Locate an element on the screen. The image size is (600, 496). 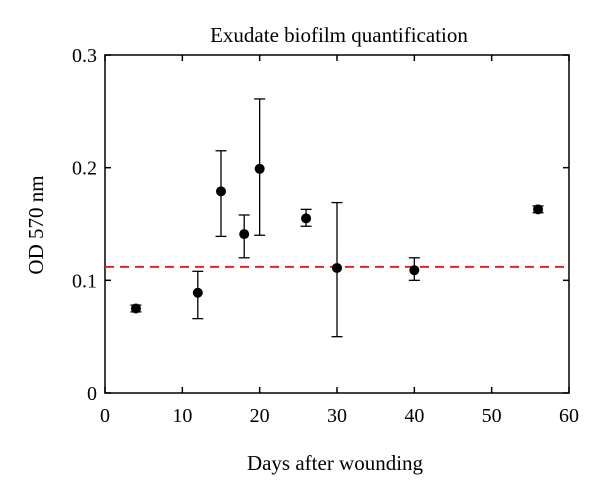
x-tick-label: 20 is located at coordinates (260, 416).